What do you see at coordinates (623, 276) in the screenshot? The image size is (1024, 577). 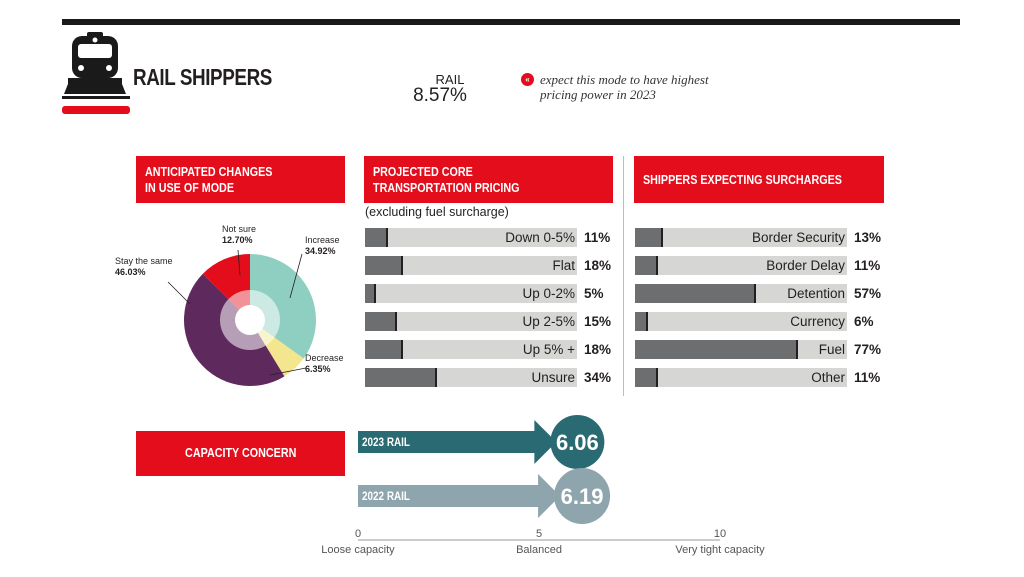 I see `section-divider` at bounding box center [623, 276].